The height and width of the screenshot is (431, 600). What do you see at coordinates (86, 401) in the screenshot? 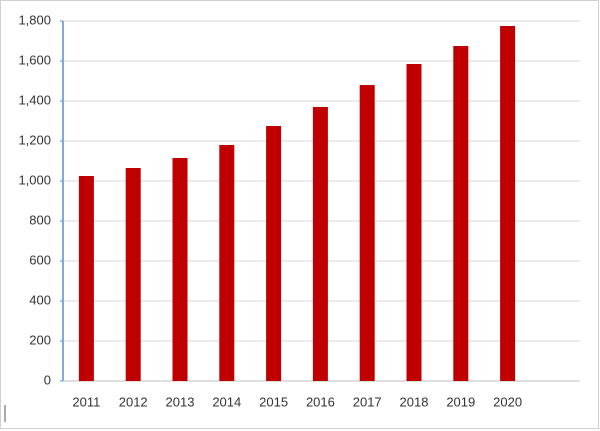
I see `x-tick-label: 2011` at bounding box center [86, 401].